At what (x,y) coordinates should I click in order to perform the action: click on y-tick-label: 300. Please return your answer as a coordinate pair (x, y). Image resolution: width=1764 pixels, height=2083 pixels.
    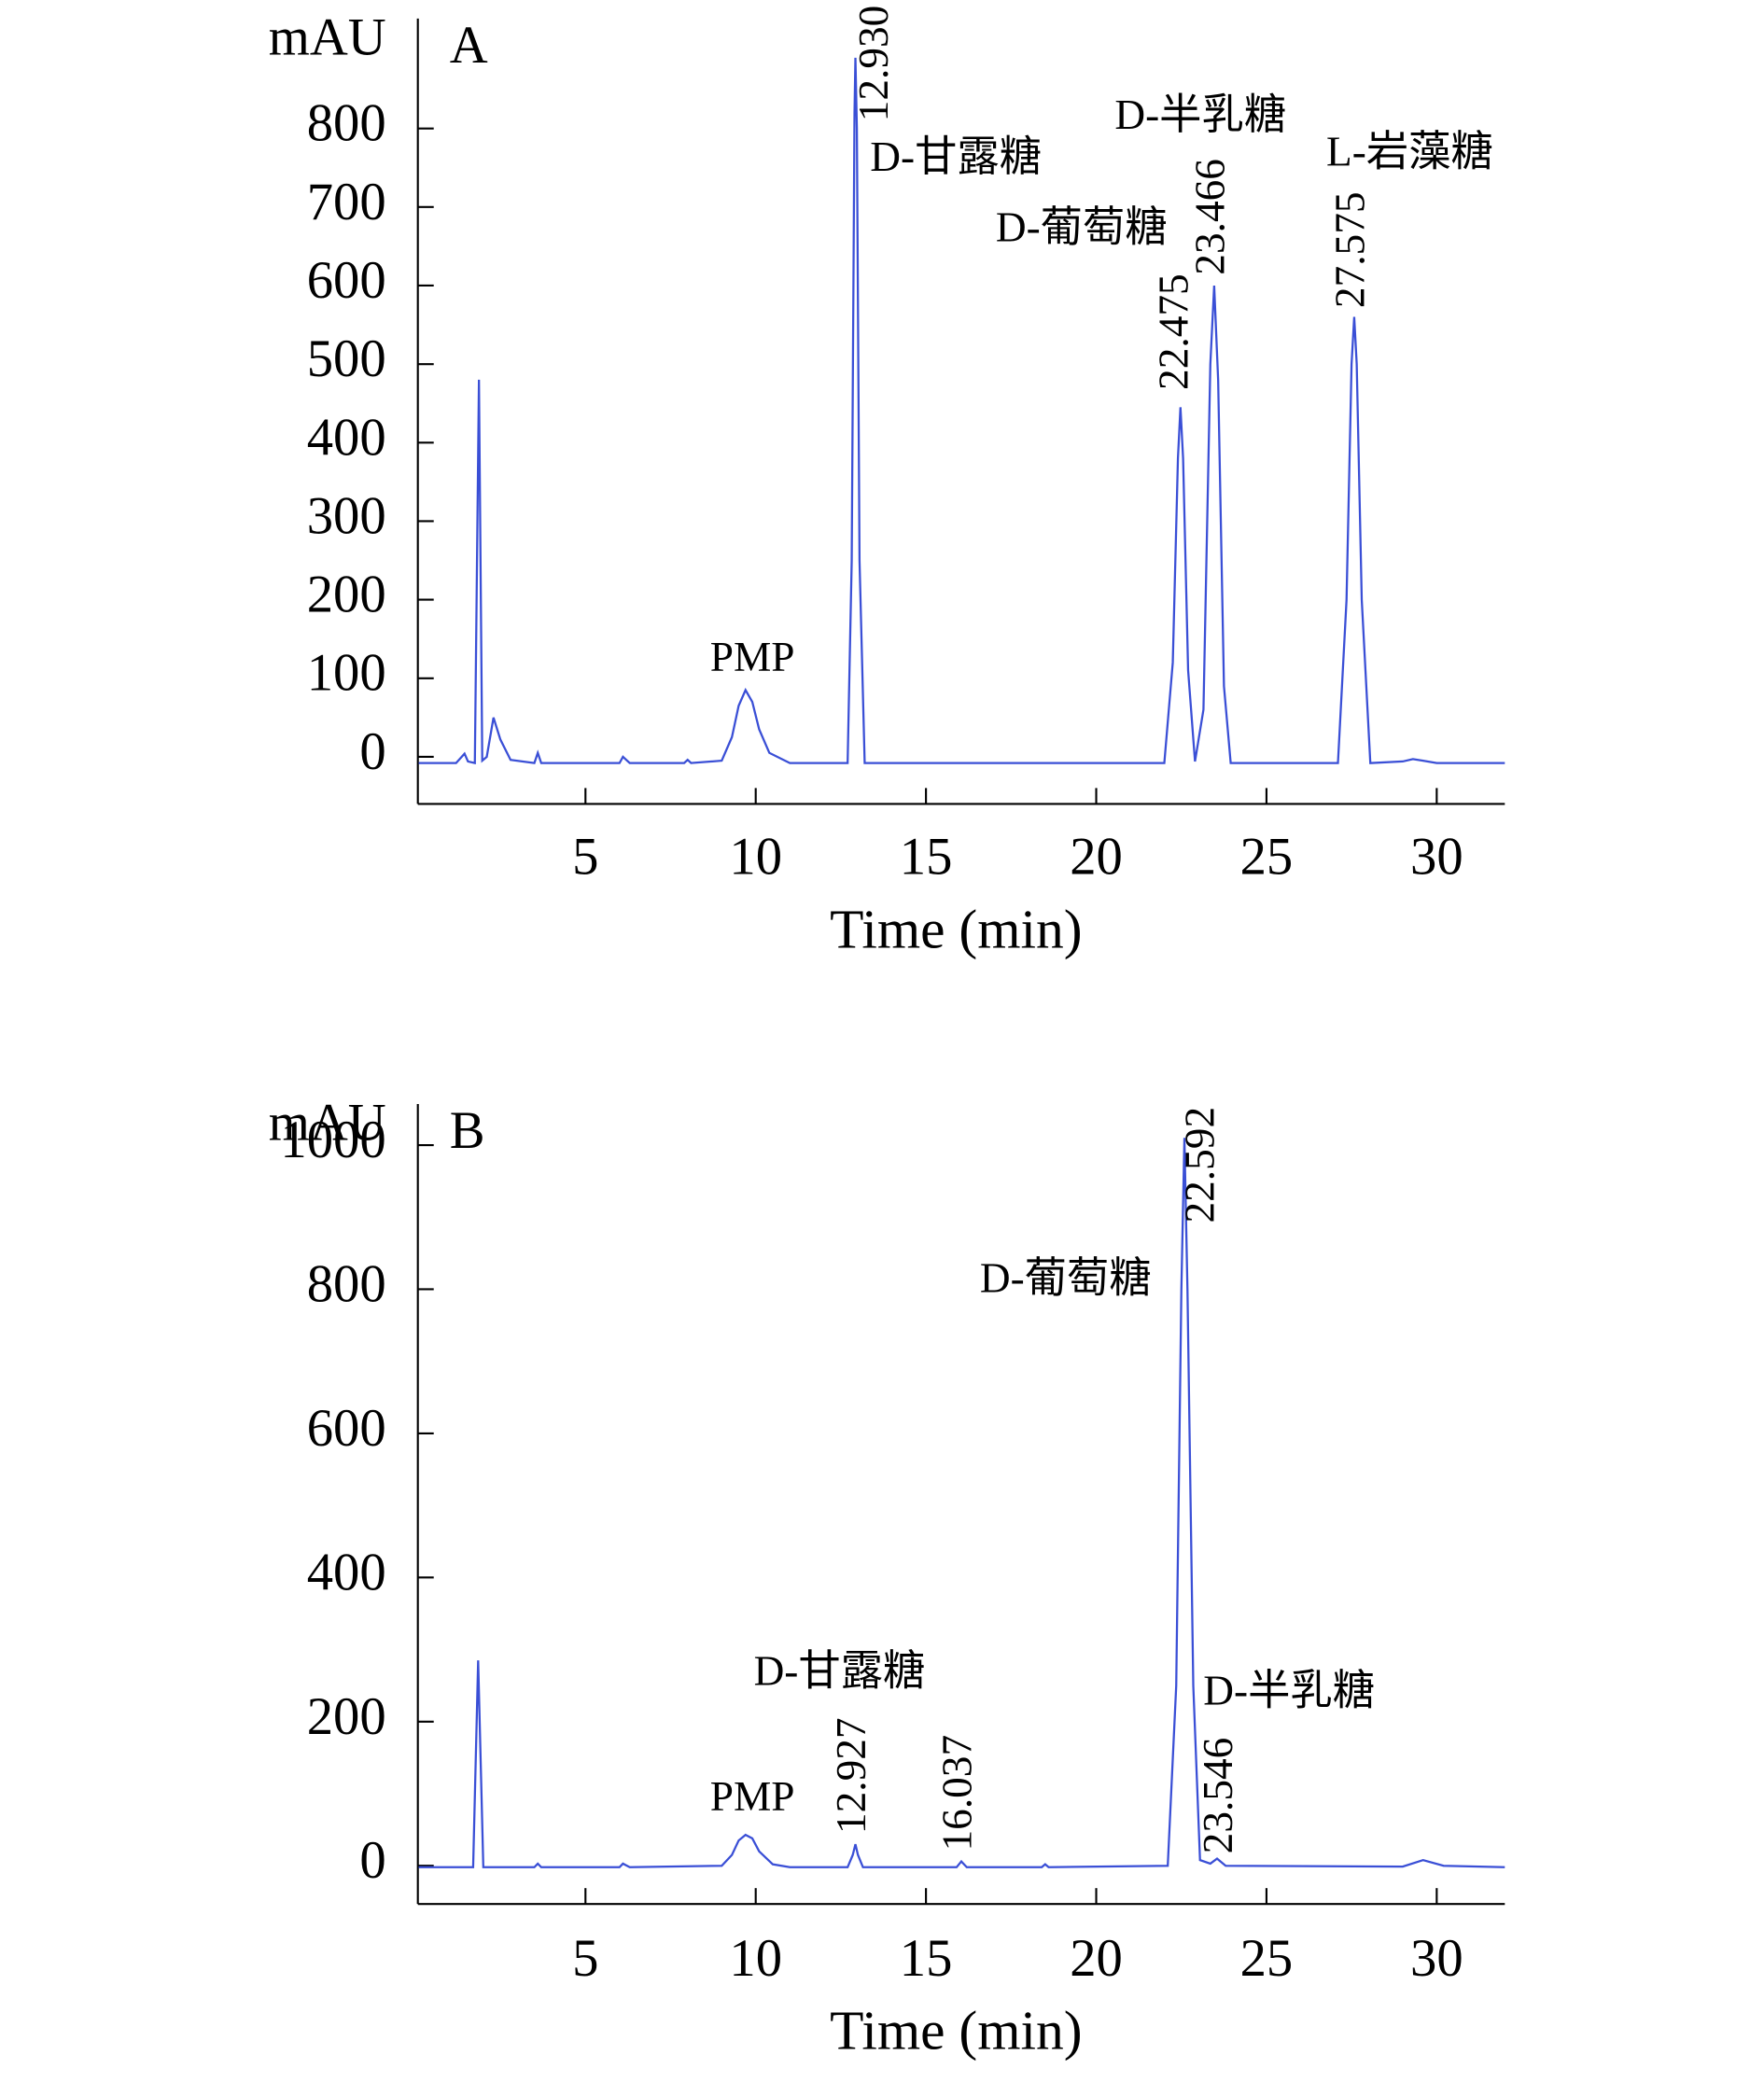
    Looking at the image, I should click on (346, 516).